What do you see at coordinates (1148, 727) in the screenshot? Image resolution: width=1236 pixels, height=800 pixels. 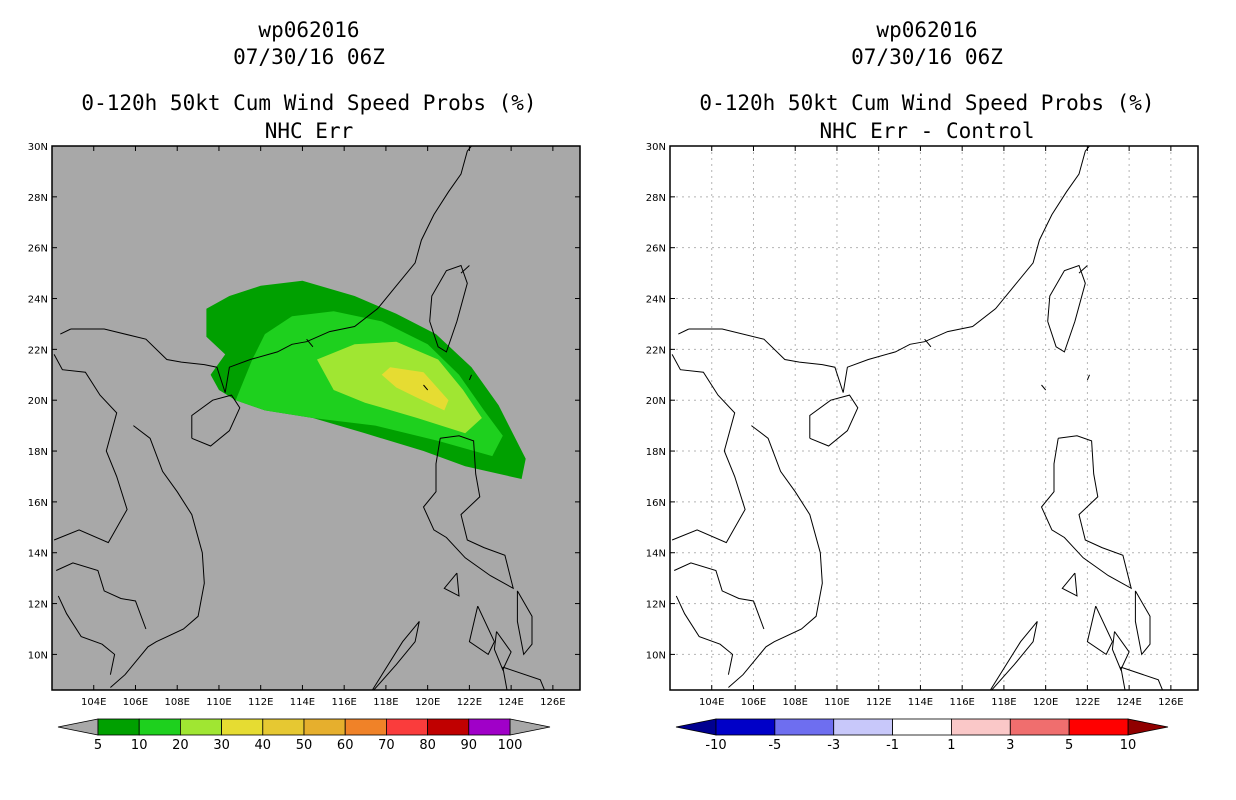 I see `colorbar-end-right` at bounding box center [1148, 727].